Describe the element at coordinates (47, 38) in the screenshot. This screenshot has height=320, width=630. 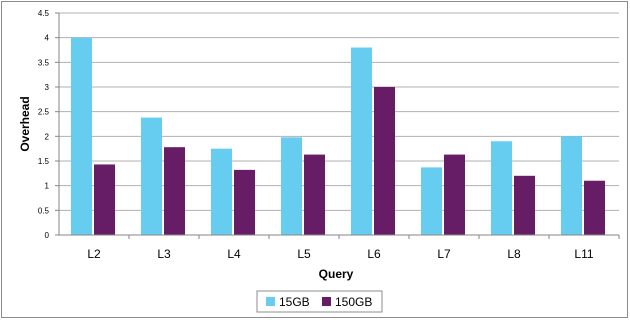
I see `y-tick-label: 4` at that location.